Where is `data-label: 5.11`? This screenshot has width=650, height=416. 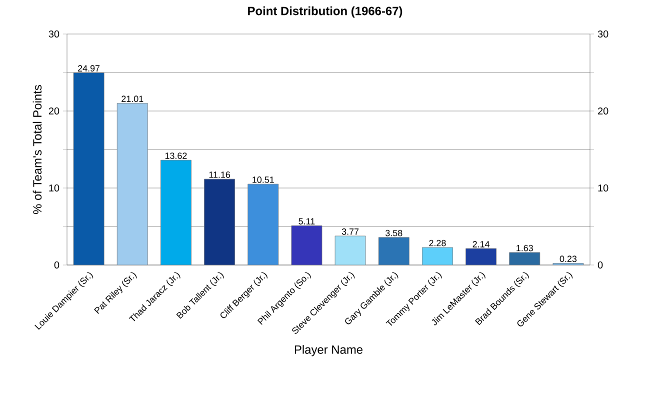
data-label: 5.11 is located at coordinates (306, 221).